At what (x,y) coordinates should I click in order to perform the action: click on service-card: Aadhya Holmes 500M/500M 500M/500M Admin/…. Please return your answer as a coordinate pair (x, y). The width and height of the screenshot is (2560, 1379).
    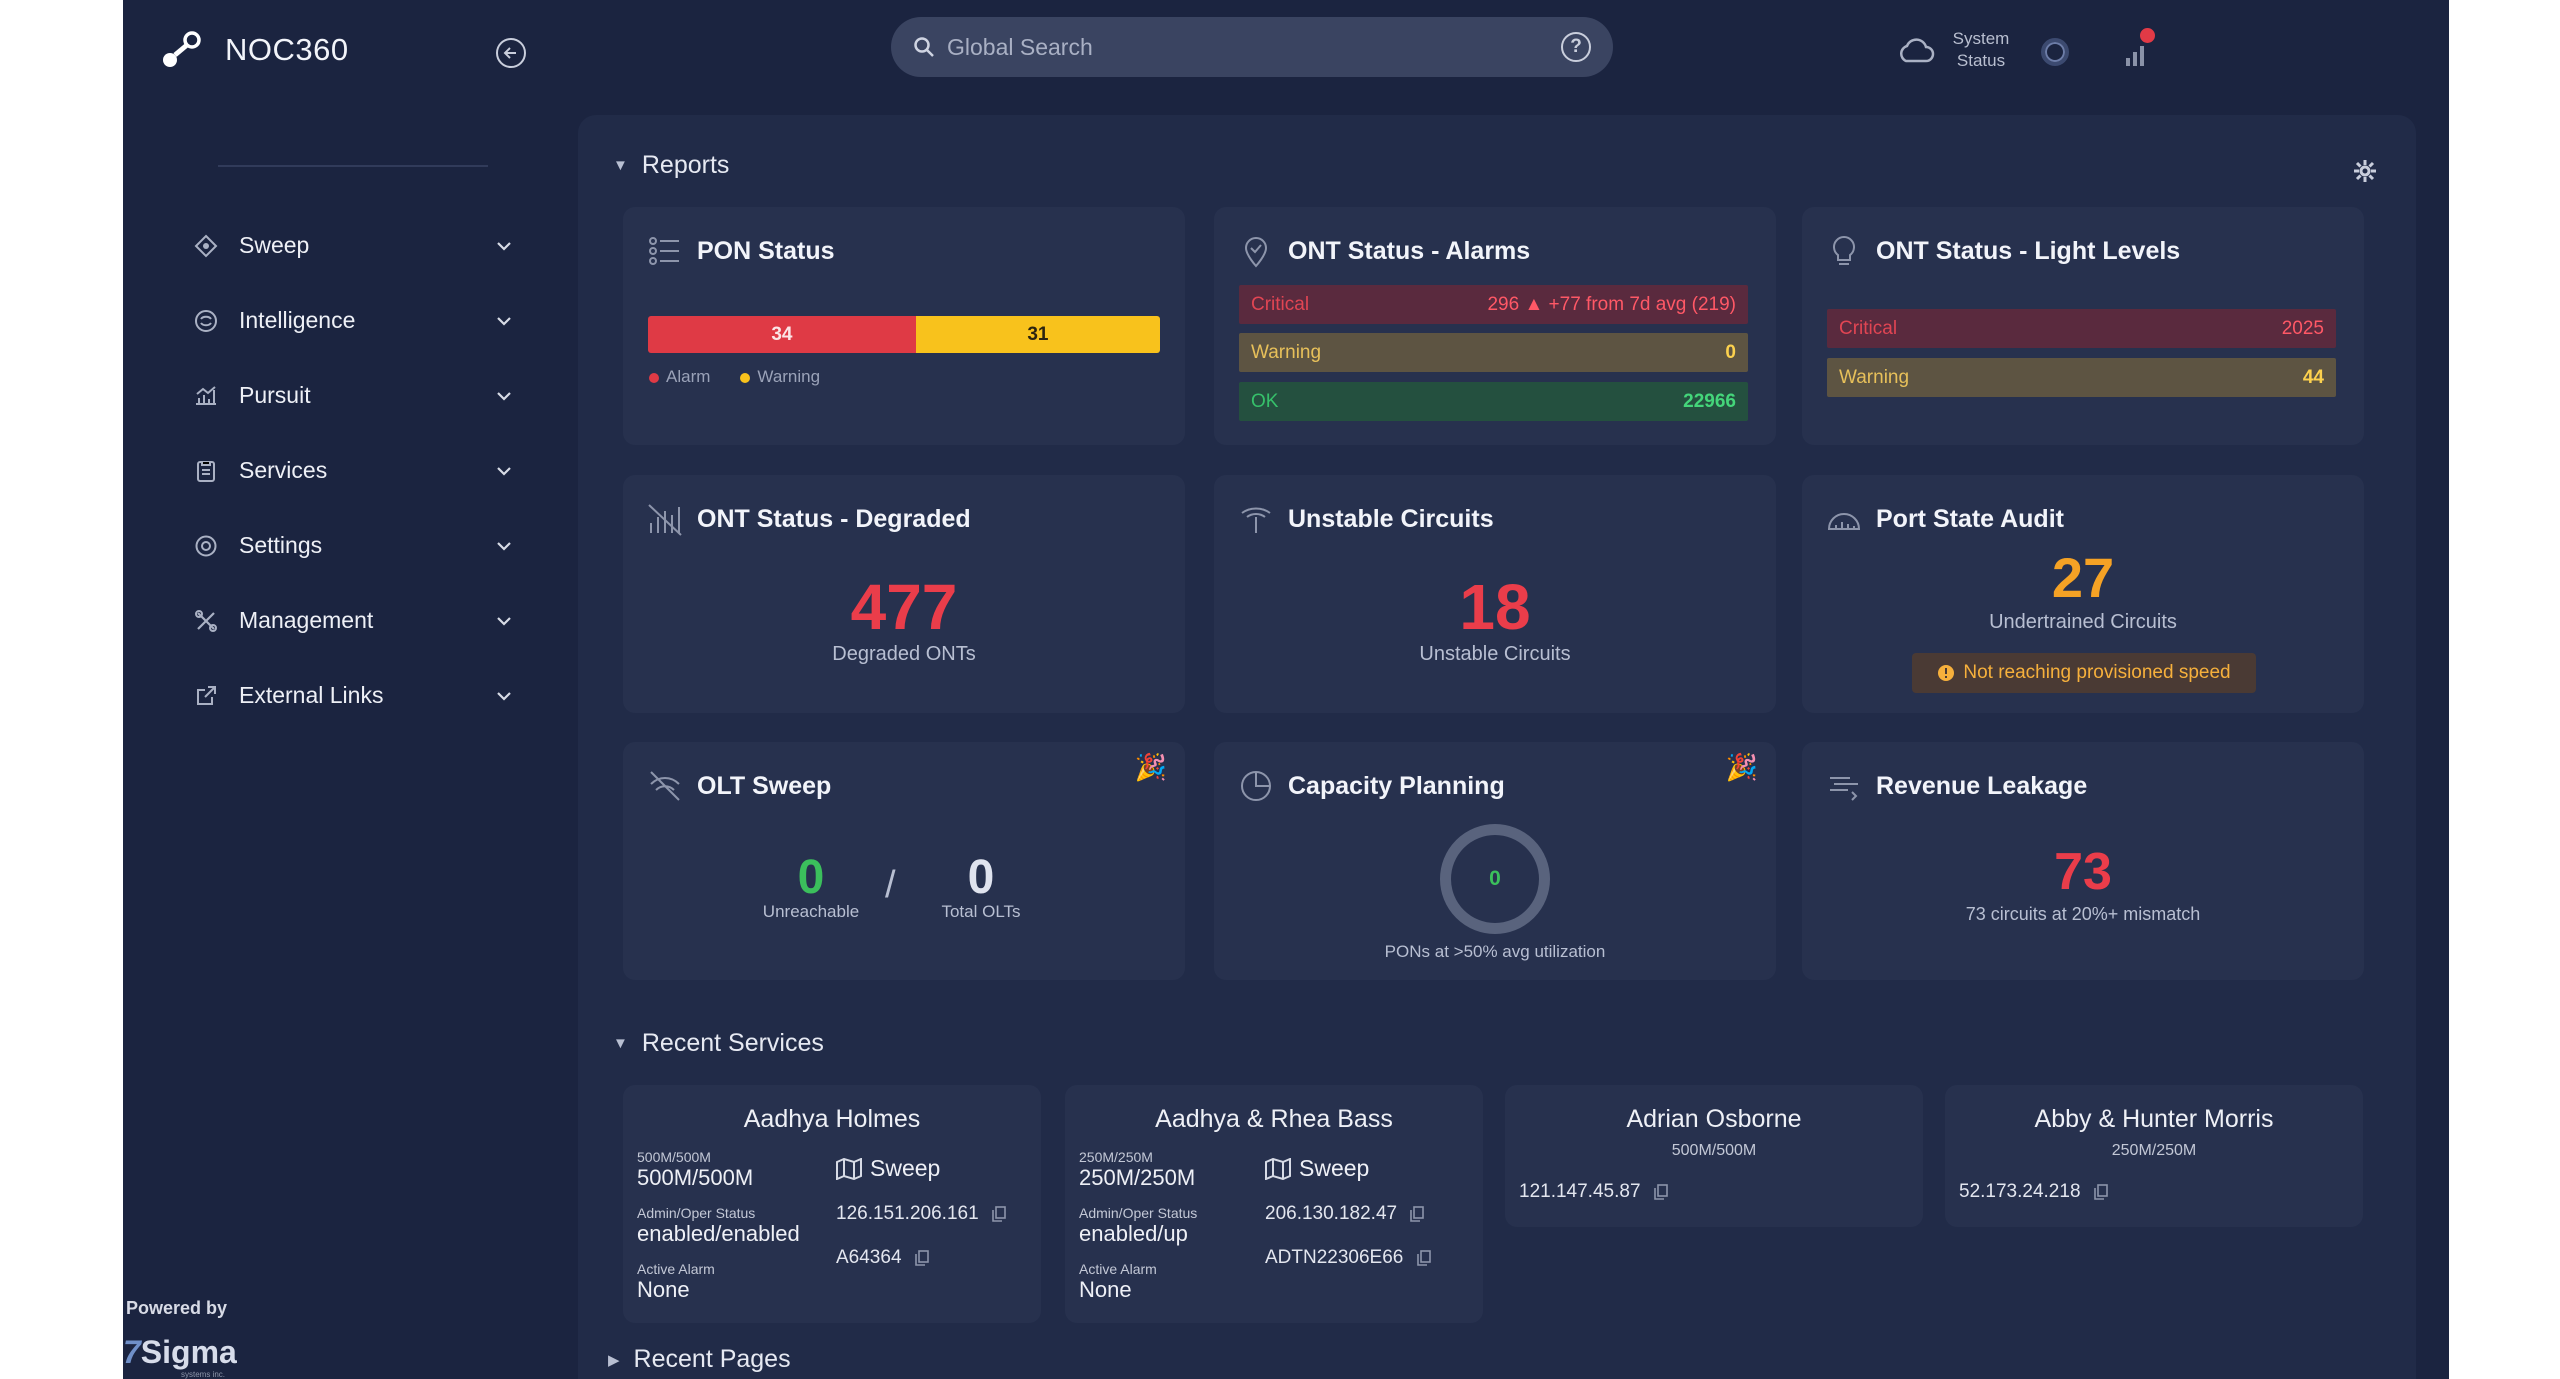
    Looking at the image, I should click on (832, 1204).